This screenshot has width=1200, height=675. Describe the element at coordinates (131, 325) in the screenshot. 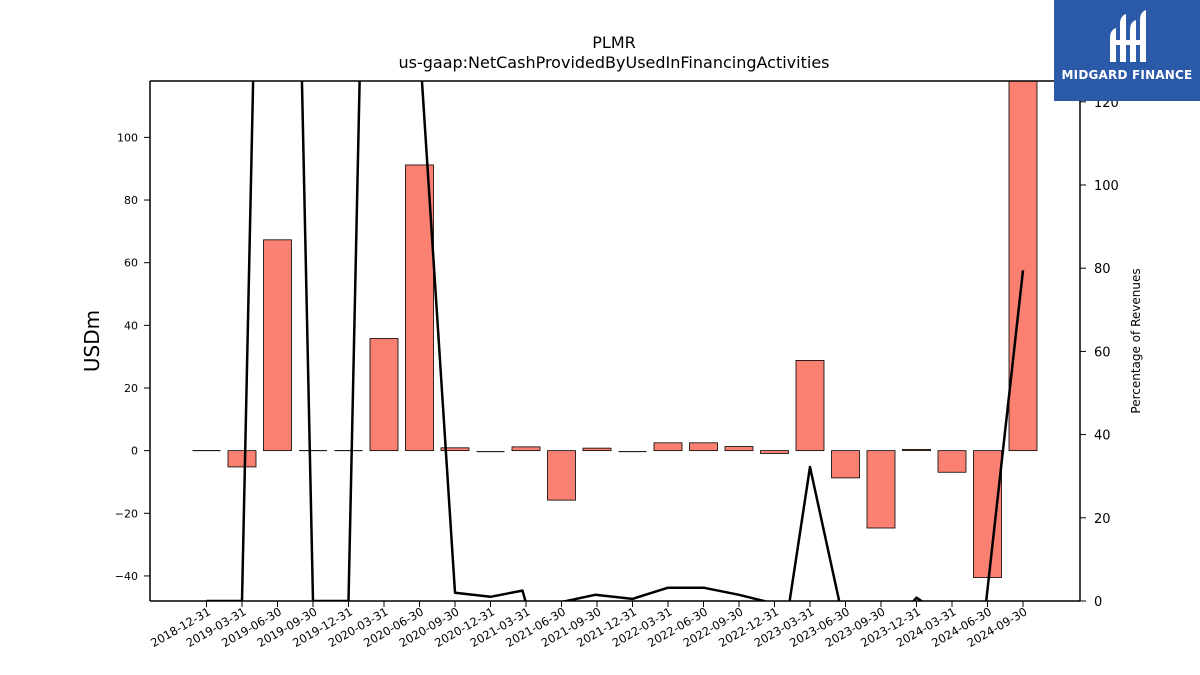

I see `y-tick-label: 40` at that location.